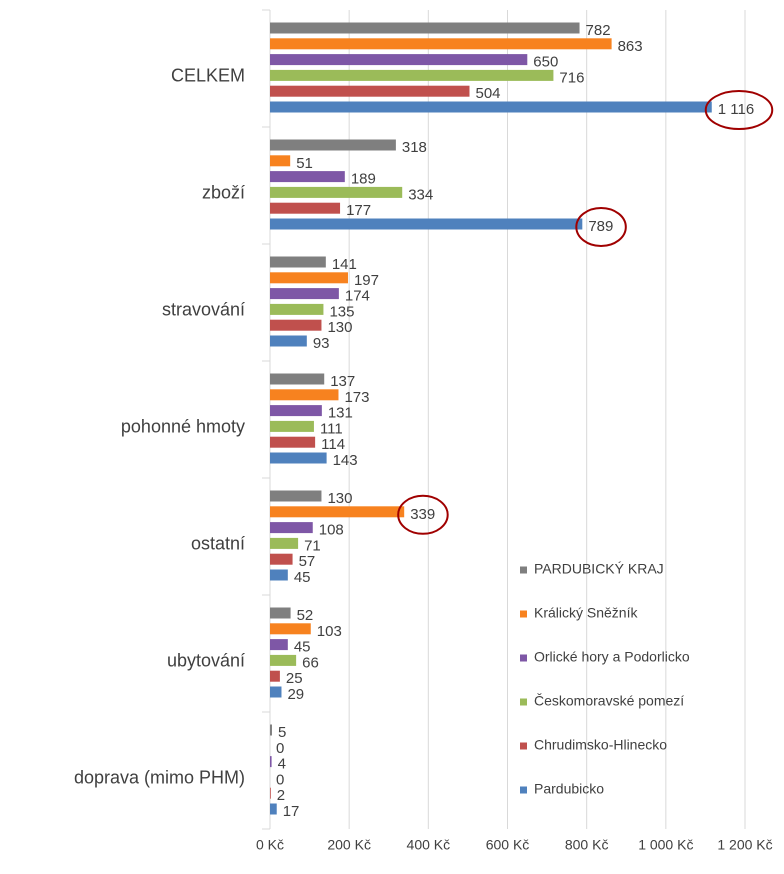 The image size is (784, 874). I want to click on legend-label: PARDUBICKÝ KRAJ, so click(599, 569).